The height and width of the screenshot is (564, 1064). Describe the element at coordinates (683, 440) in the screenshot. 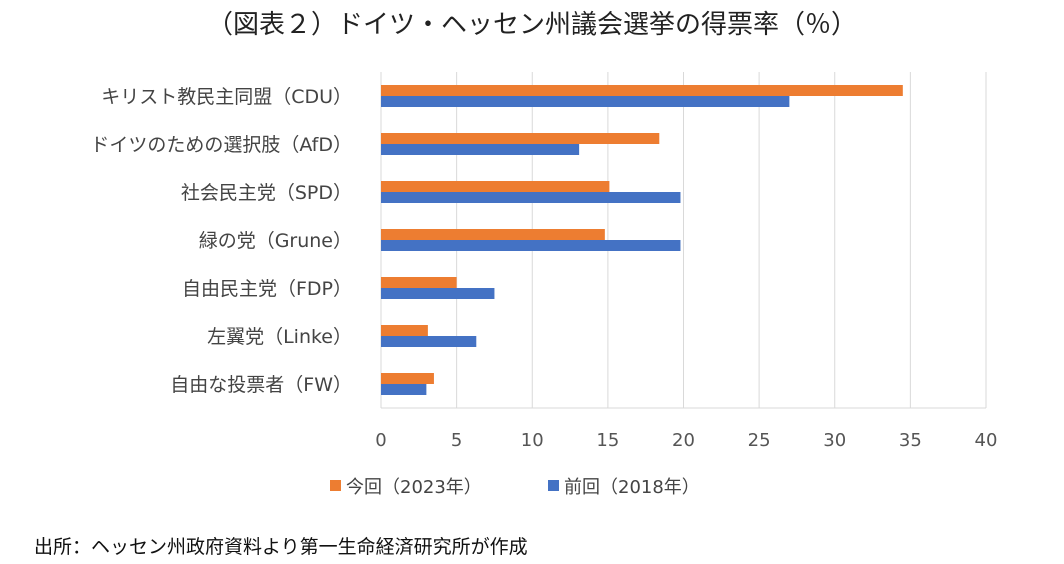

I see `x-tick-label: 20` at that location.